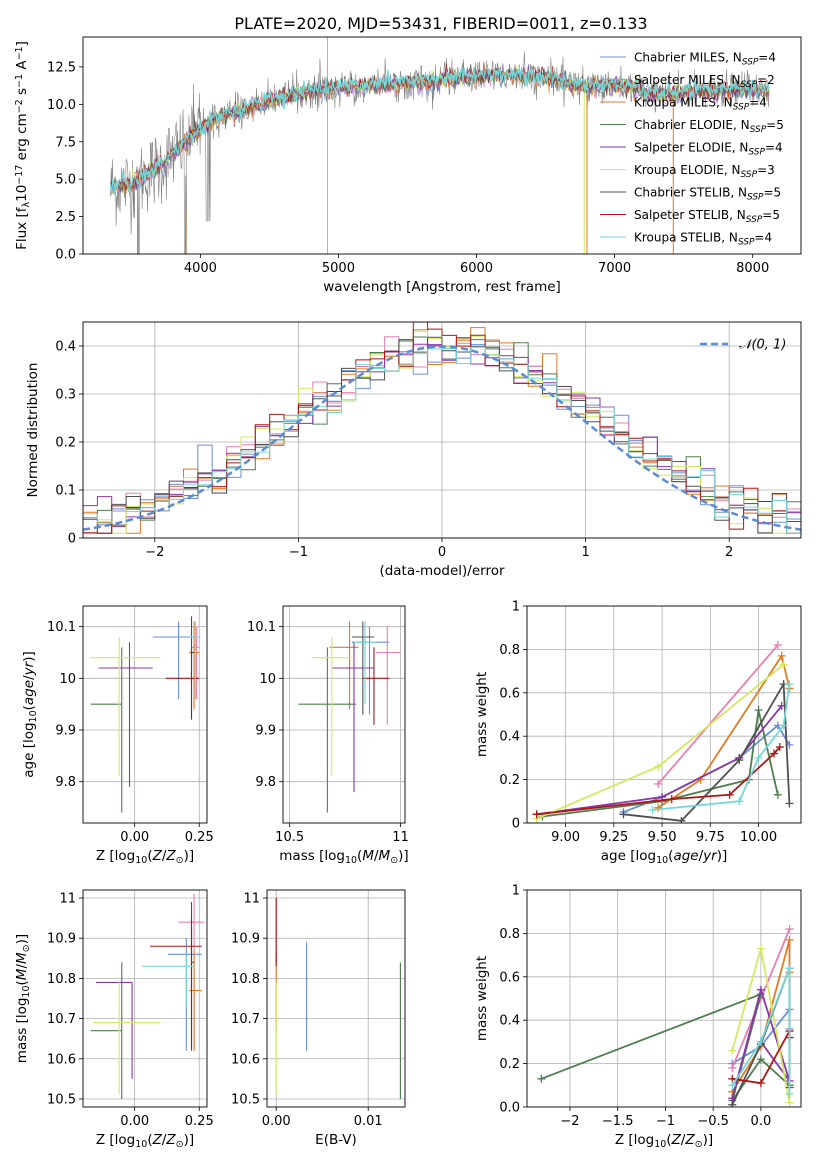  I want to click on label-part: Chabrier STELIB, N, so click(690, 193).